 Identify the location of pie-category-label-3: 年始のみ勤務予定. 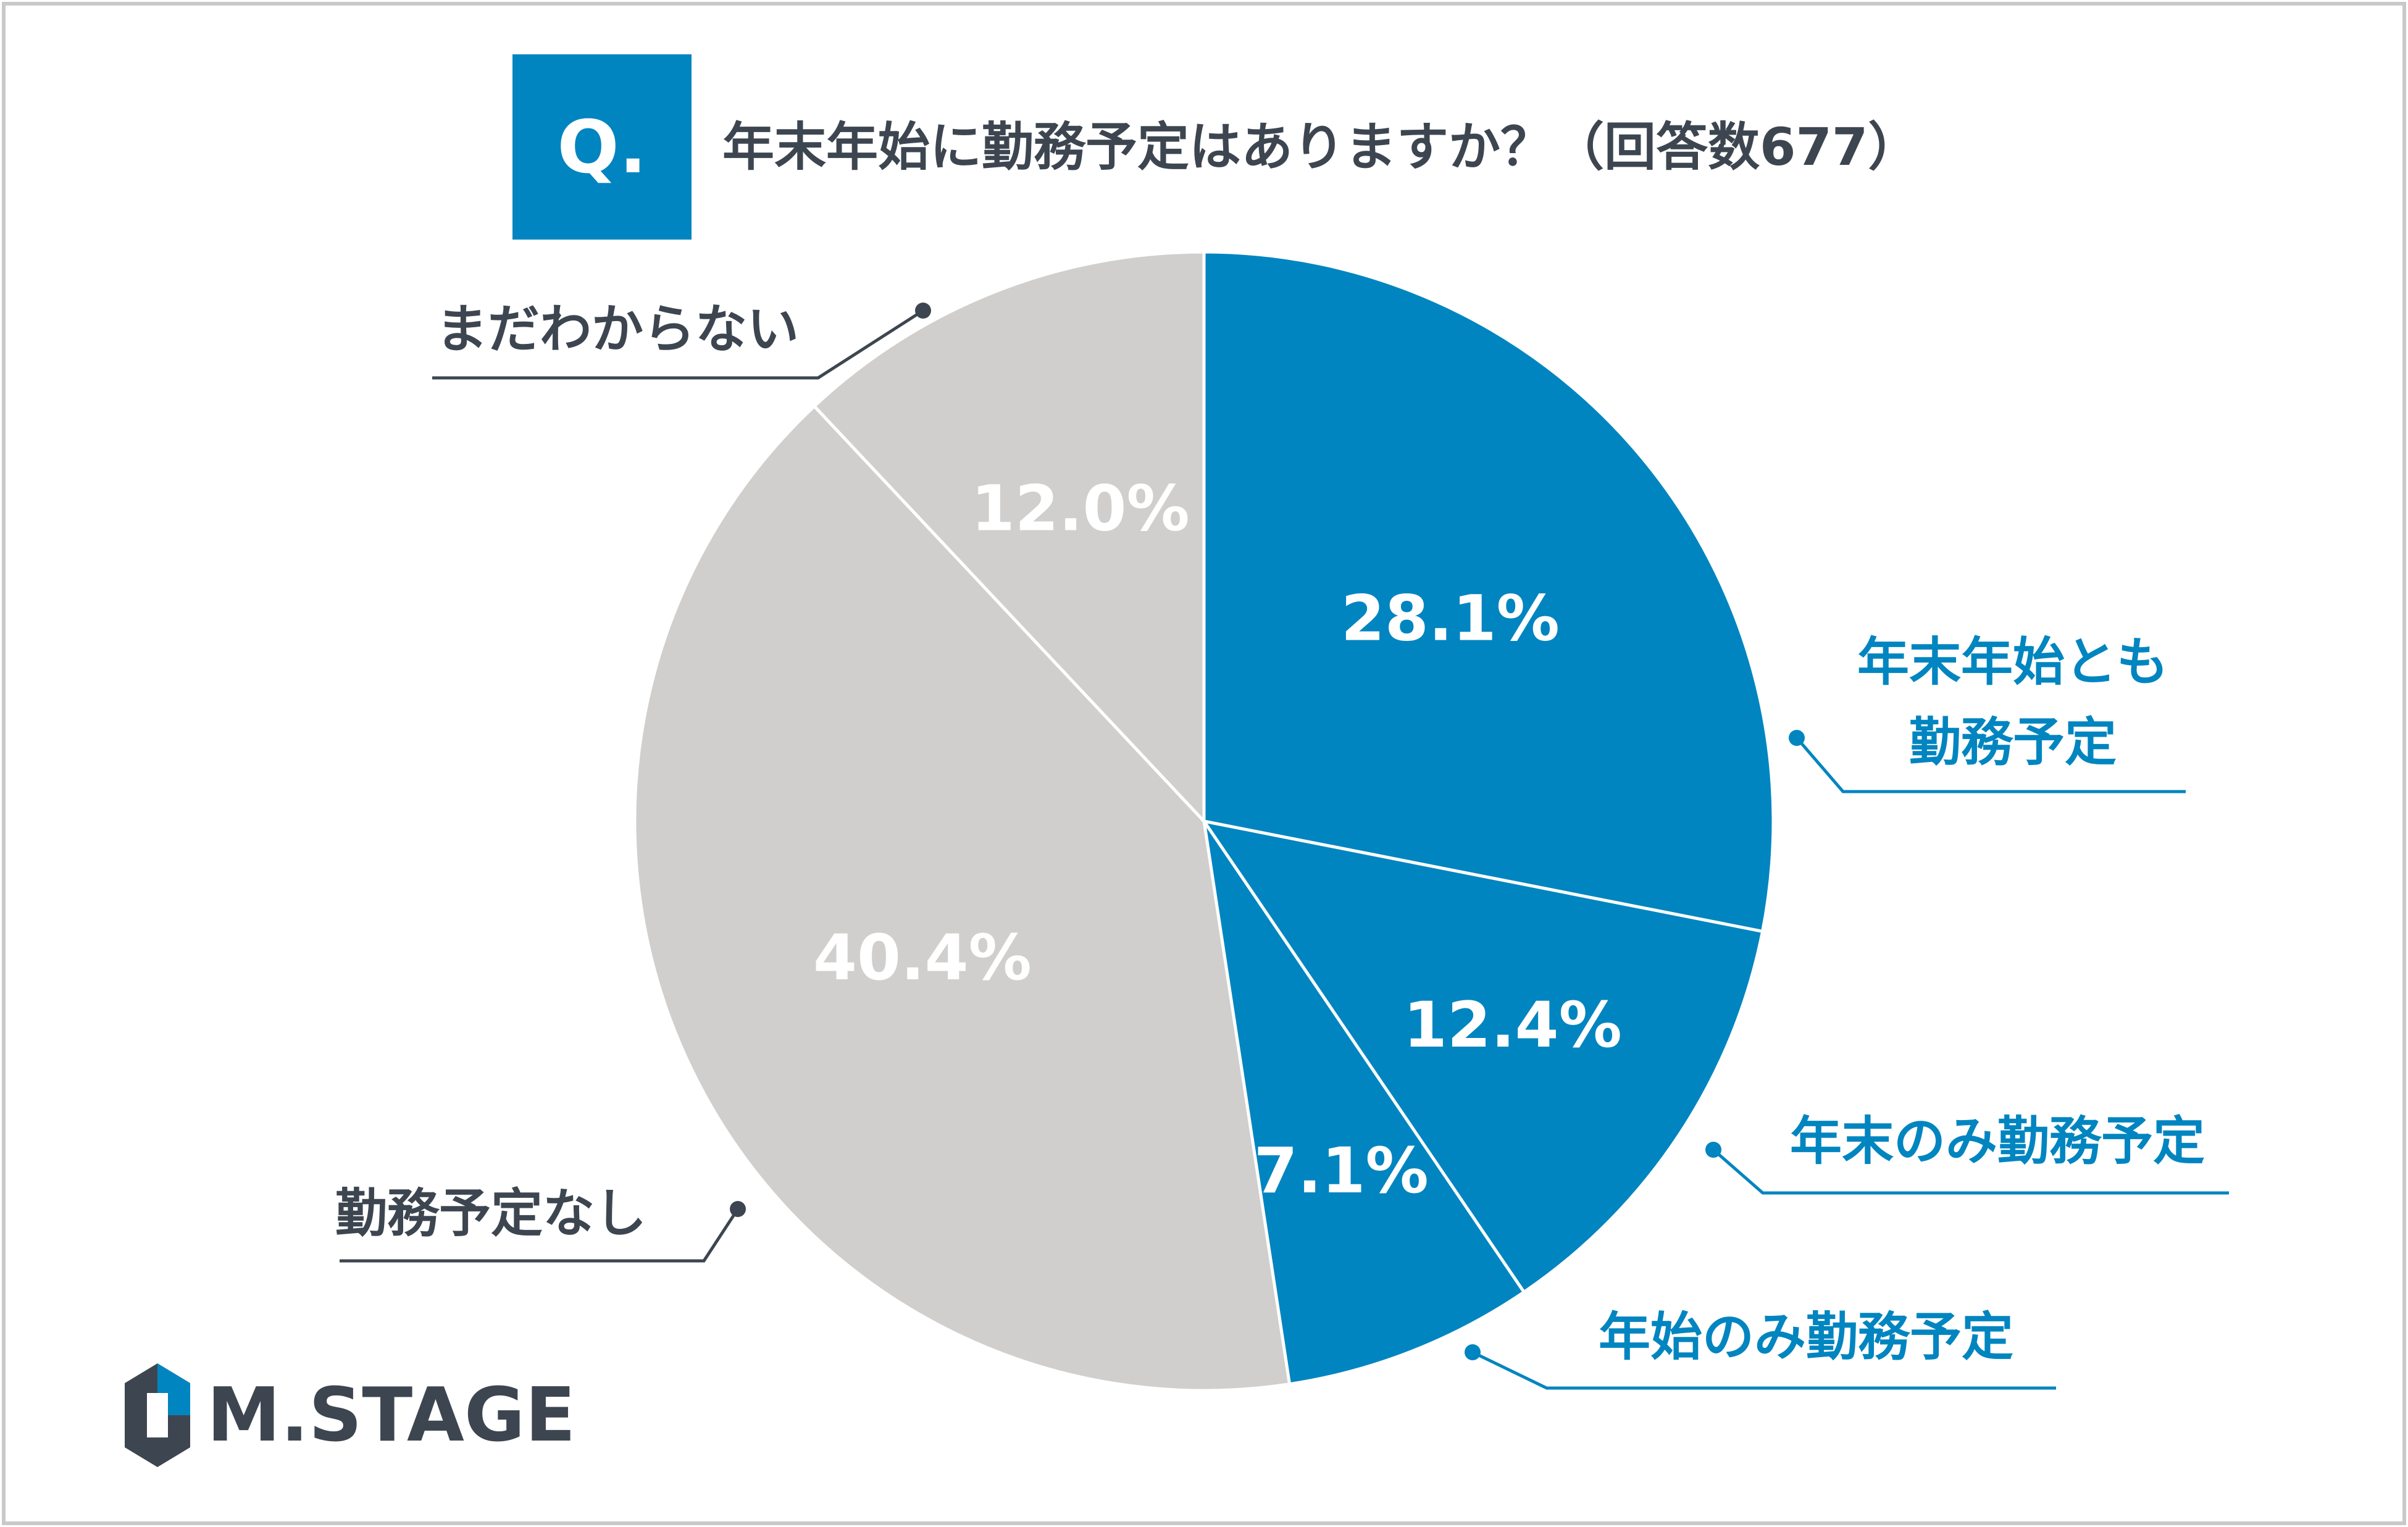
(1806, 1337).